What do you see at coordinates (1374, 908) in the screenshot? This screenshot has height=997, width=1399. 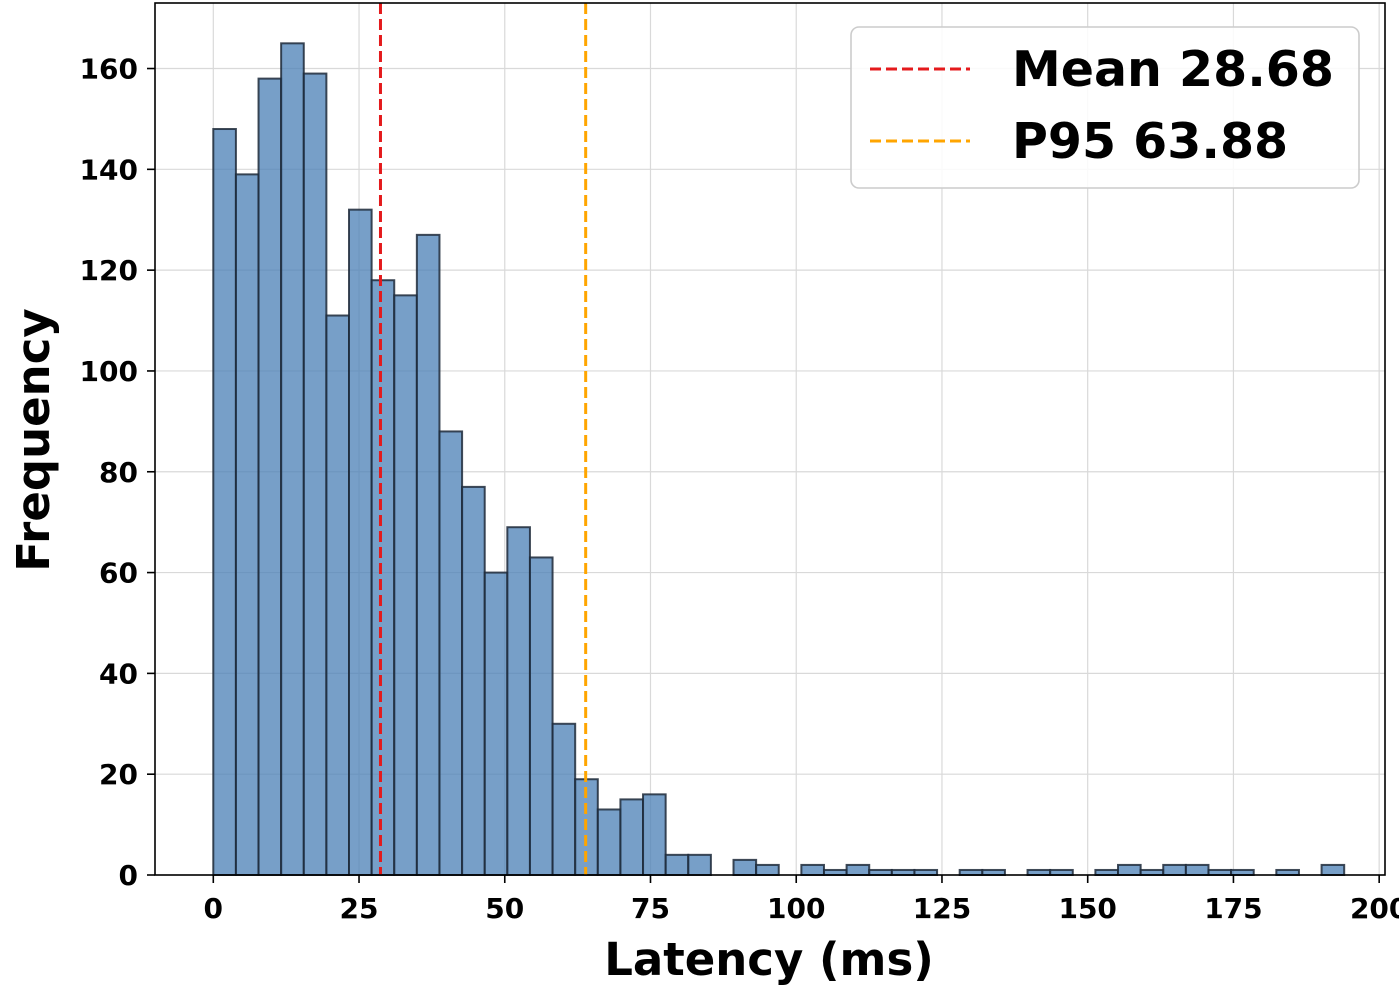 I see `x-tick-label: 200` at bounding box center [1374, 908].